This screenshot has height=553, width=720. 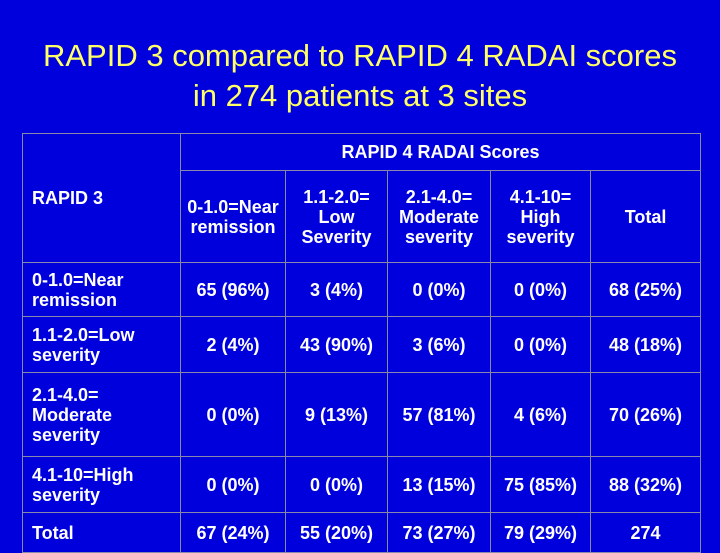 What do you see at coordinates (336, 532) in the screenshot?
I see `cell: 55 (20%)` at bounding box center [336, 532].